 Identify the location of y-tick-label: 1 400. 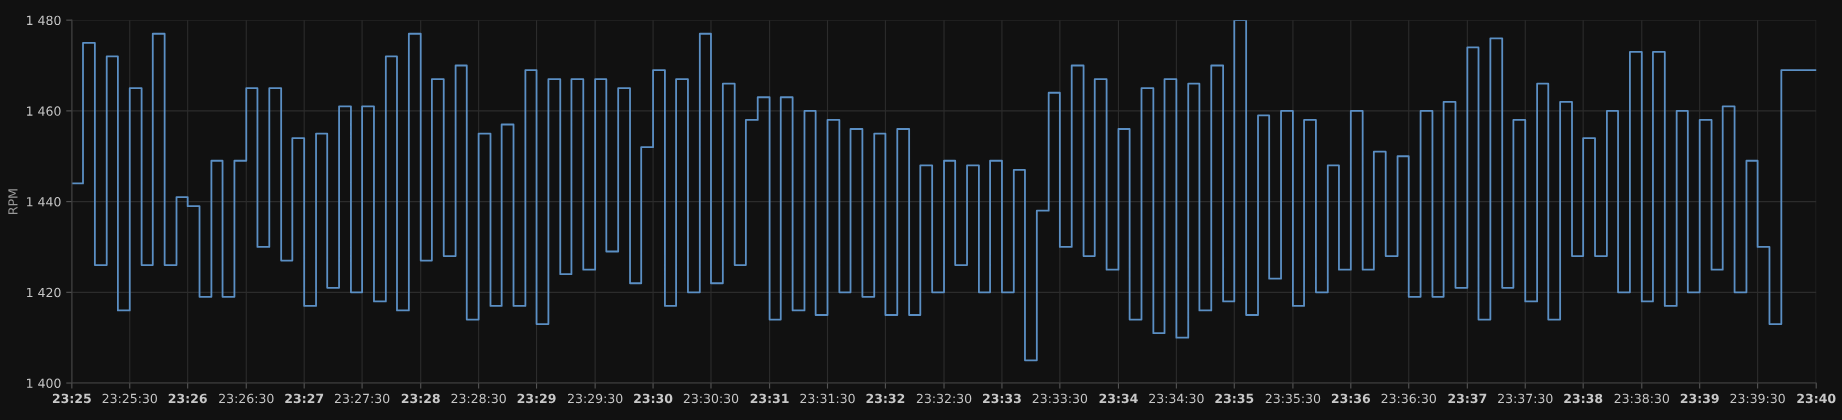
(44, 383).